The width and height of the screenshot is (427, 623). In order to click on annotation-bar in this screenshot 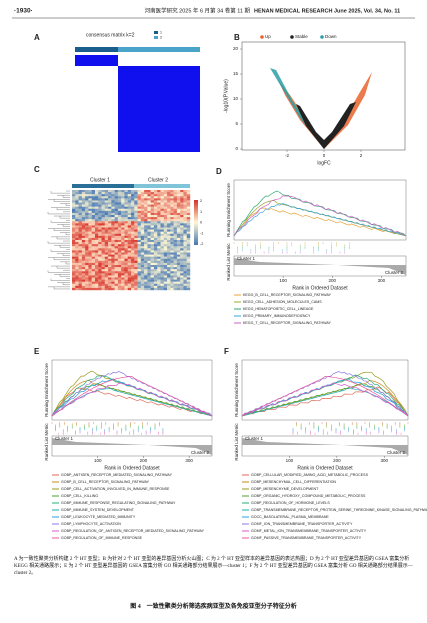, I will do `click(162, 186)`.